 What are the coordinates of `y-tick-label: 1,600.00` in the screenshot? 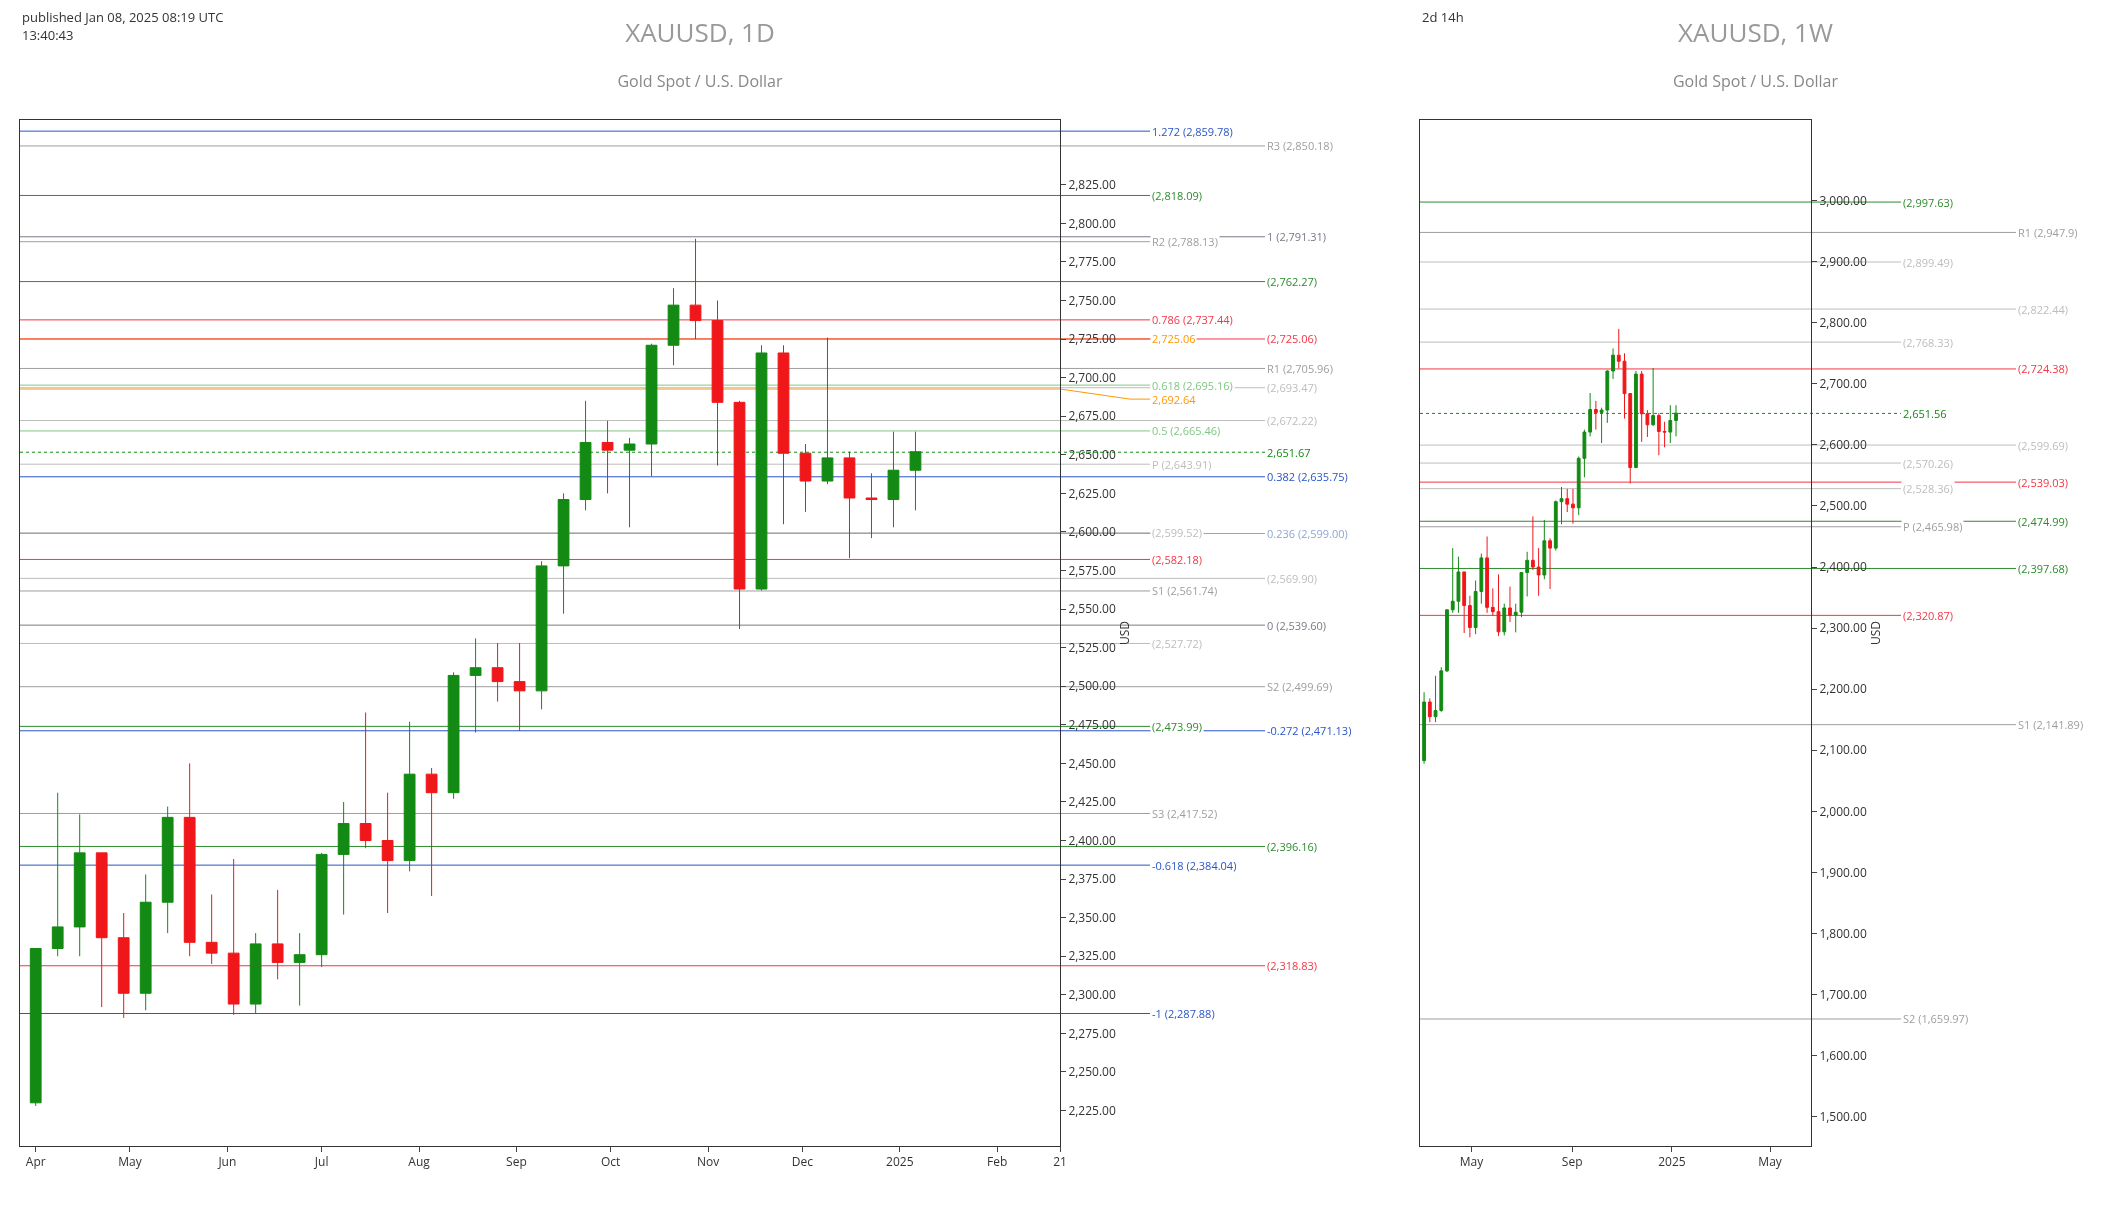 It's located at (1843, 1055).